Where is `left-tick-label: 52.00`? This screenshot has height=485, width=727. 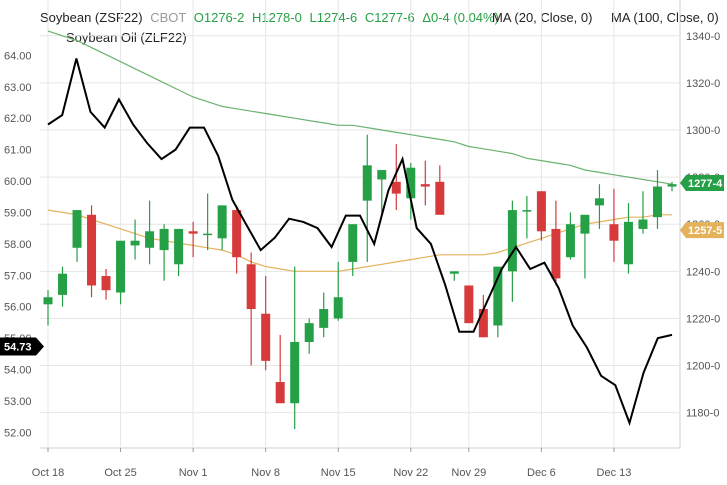 left-tick-label: 52.00 is located at coordinates (18, 433).